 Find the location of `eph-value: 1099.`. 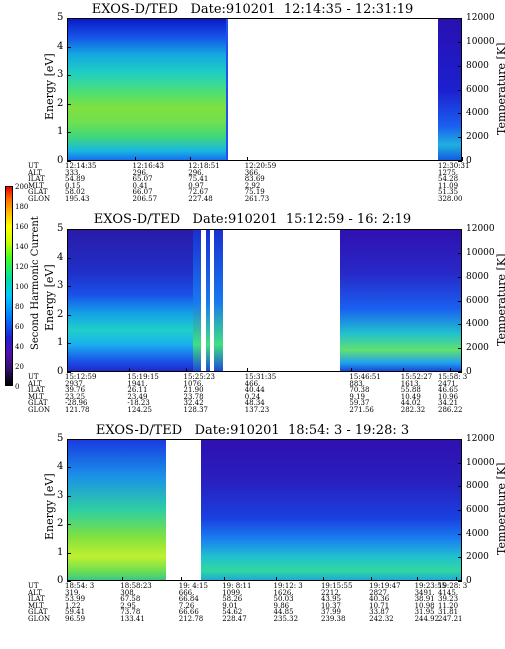

eph-value: 1099. is located at coordinates (232, 592).